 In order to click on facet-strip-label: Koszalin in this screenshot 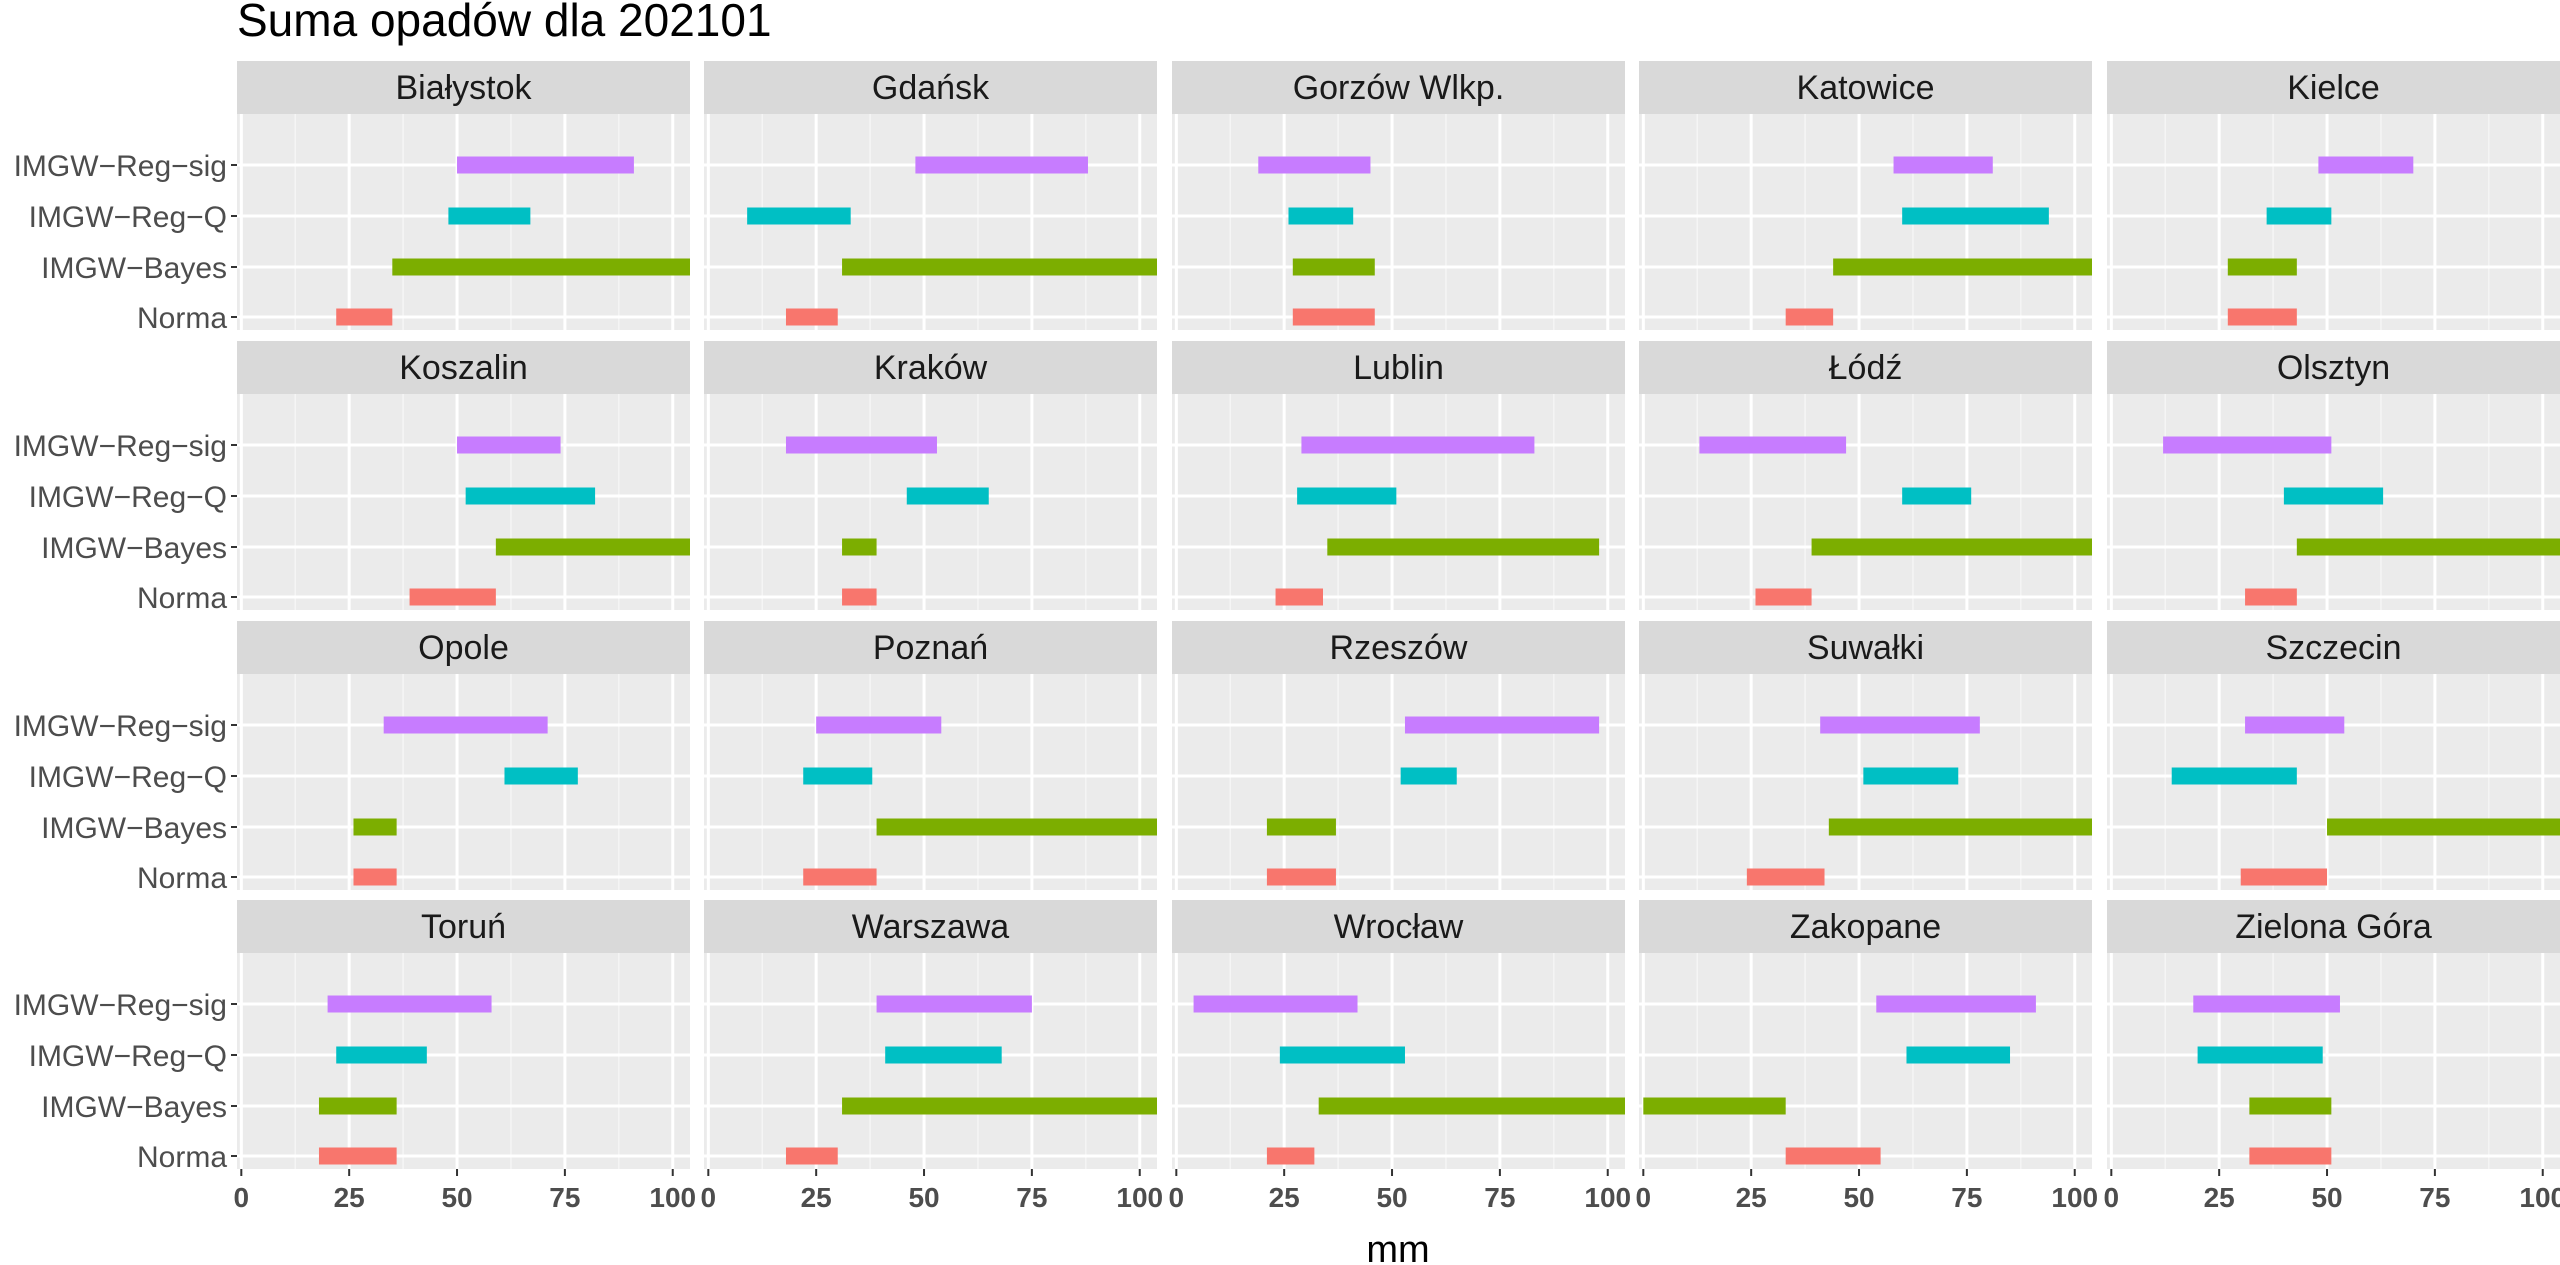, I will do `click(463, 368)`.